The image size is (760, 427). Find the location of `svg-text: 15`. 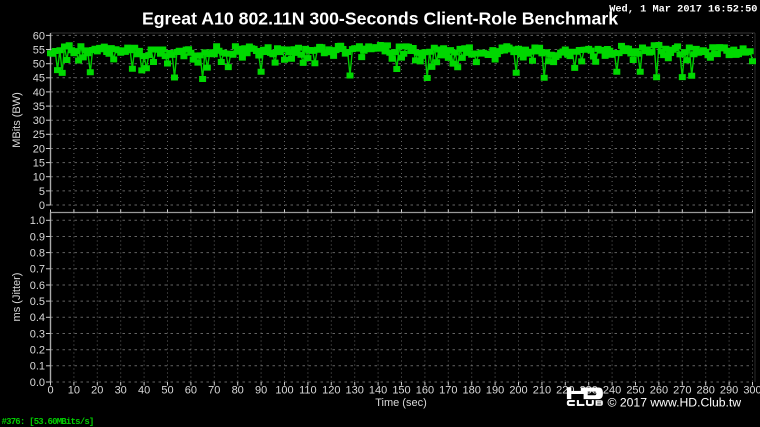

svg-text: 15 is located at coordinates (39, 164).